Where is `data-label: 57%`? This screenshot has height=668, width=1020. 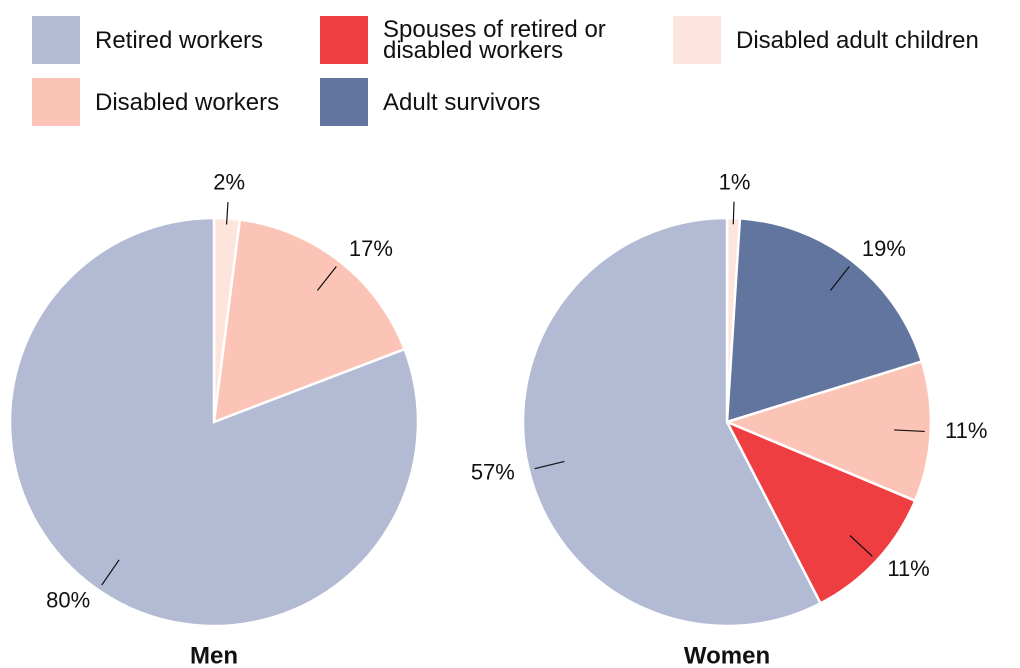
data-label: 57% is located at coordinates (493, 471).